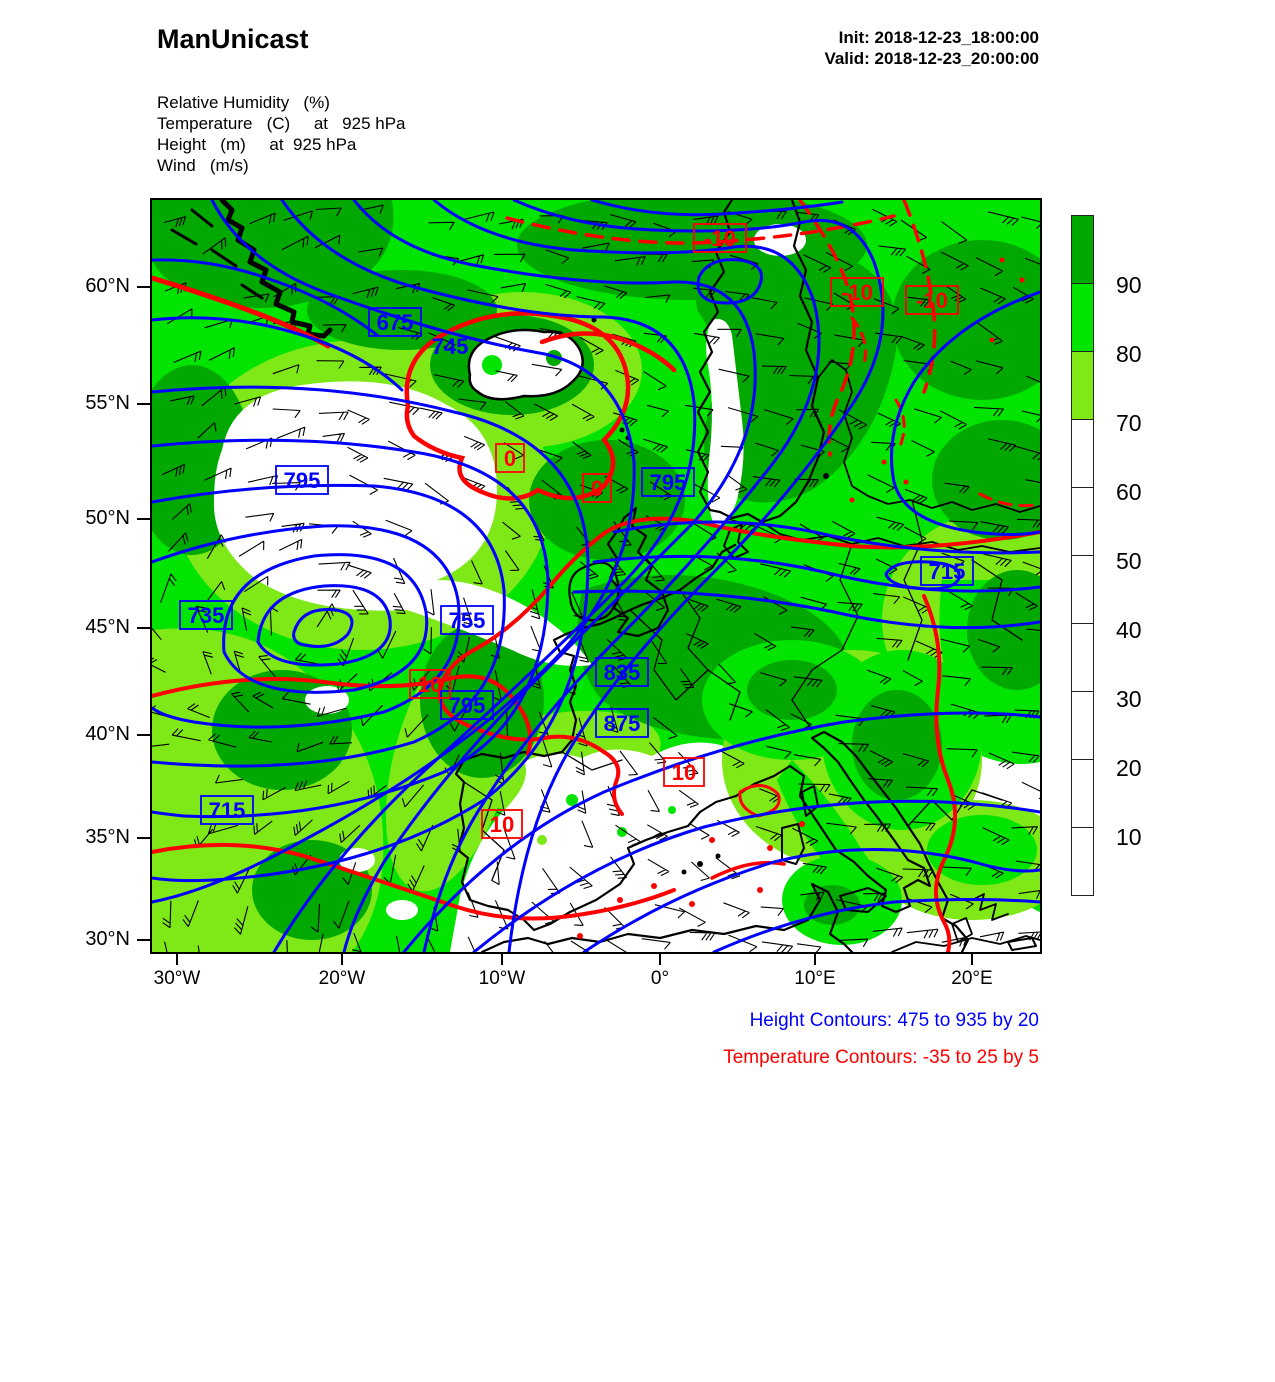  Describe the element at coordinates (276, 269) in the screenshot. I see `greenland-coast` at that location.